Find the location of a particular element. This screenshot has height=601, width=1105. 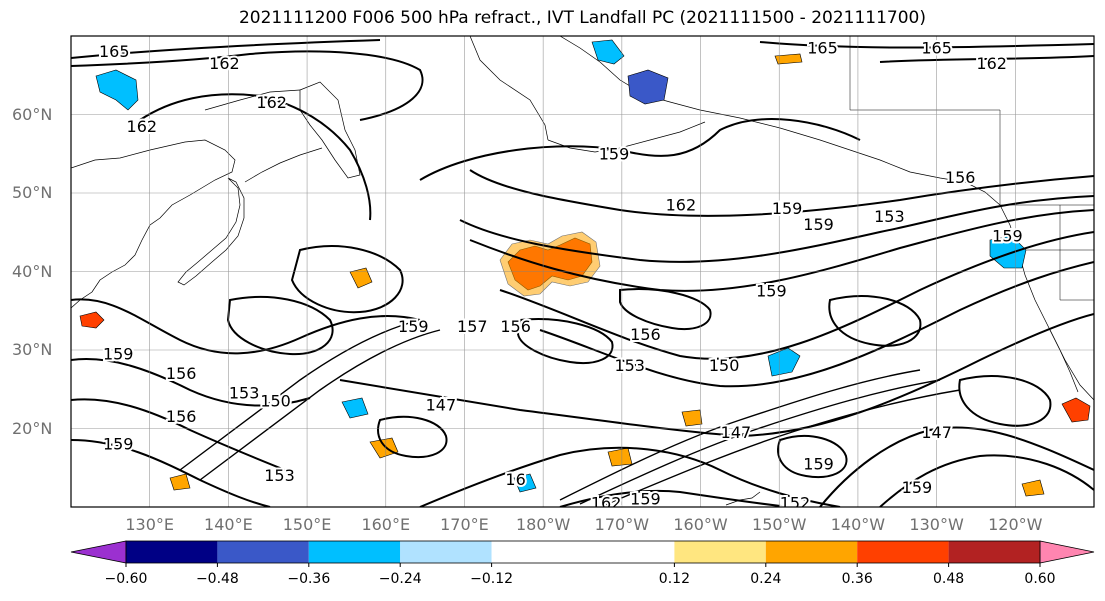

colorbar-frame is located at coordinates (583, 552).